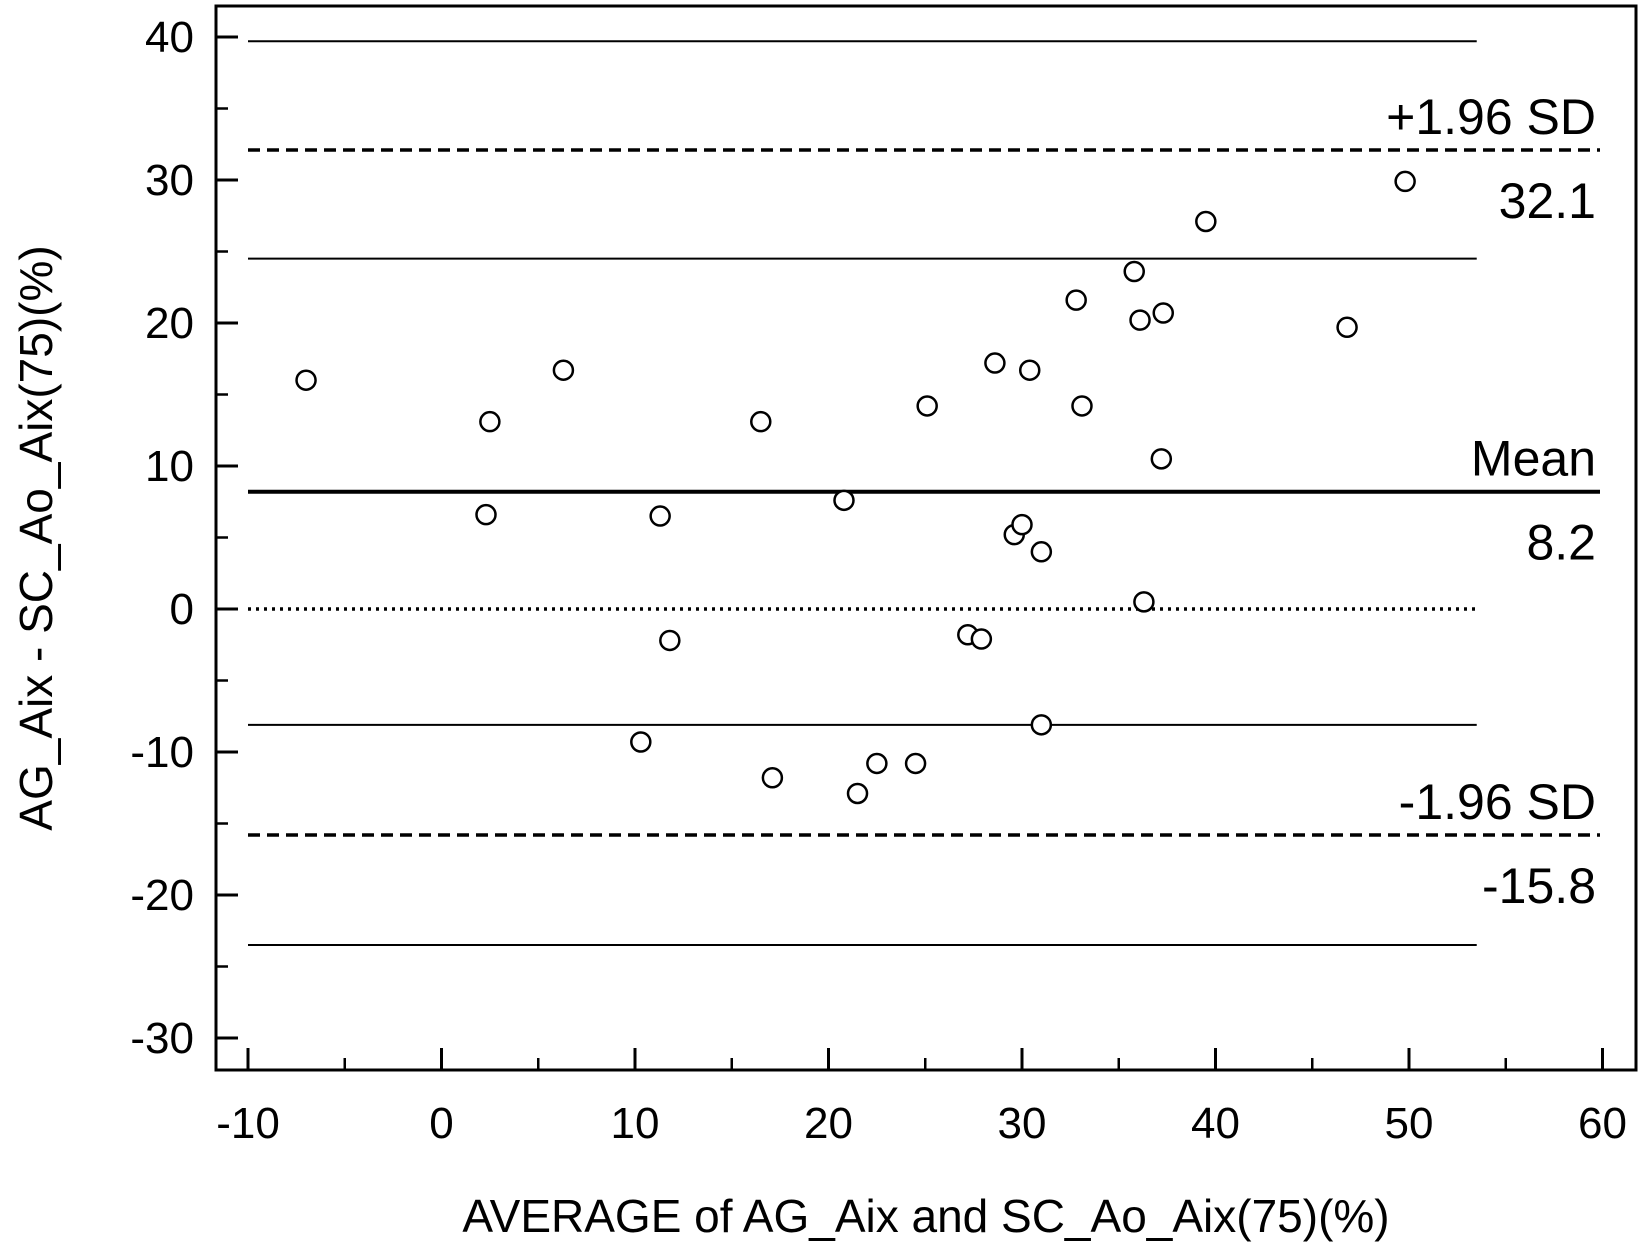 This screenshot has width=1642, height=1248. What do you see at coordinates (1409, 1123) in the screenshot?
I see `x-tick-label: 50` at bounding box center [1409, 1123].